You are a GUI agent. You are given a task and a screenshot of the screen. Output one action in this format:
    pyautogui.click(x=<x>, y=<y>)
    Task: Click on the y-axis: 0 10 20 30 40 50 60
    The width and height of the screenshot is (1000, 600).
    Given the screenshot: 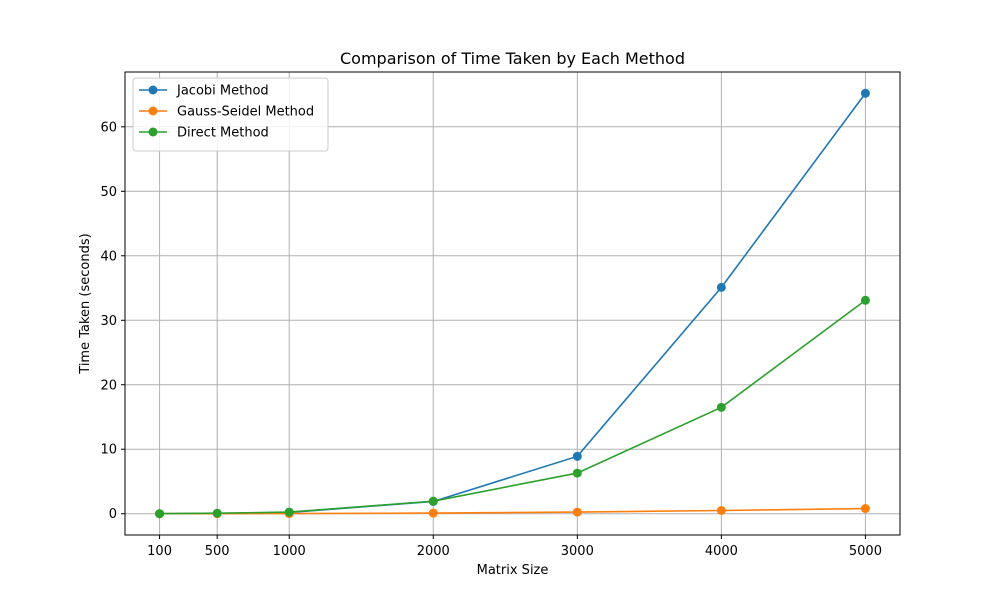 What is the action you would take?
    pyautogui.click(x=112, y=321)
    